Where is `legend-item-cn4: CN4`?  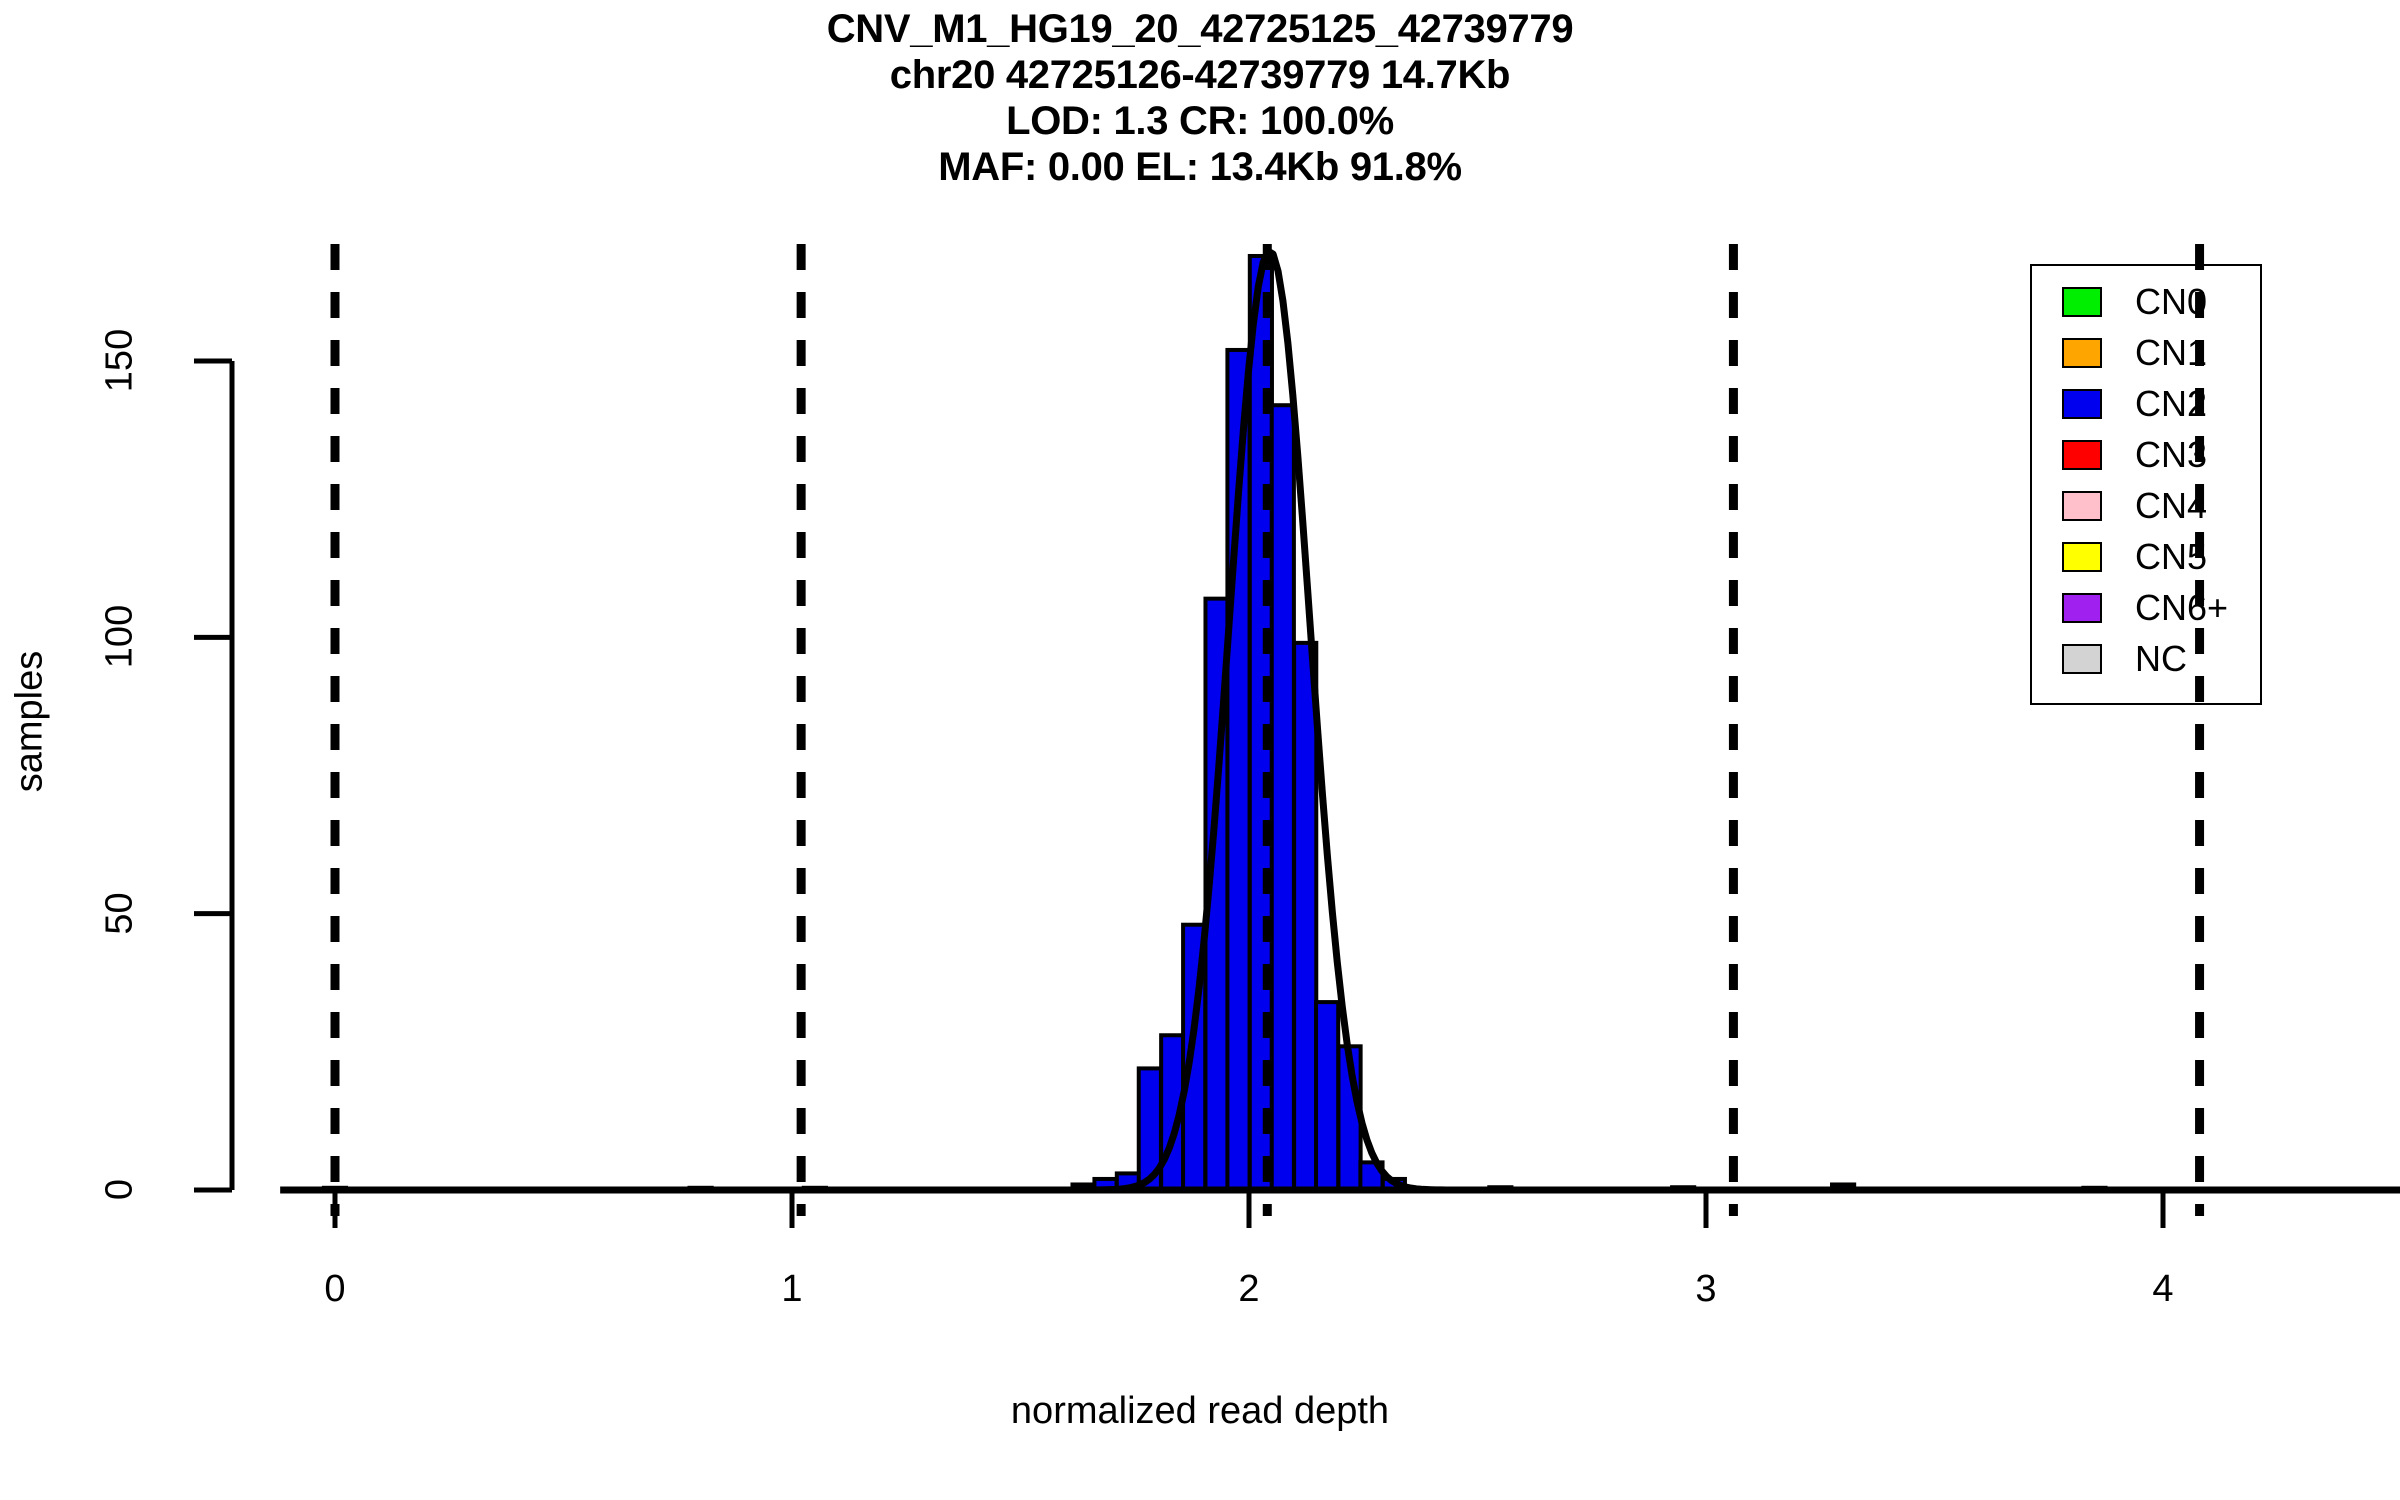 legend-item-cn4: CN4 is located at coordinates (2134, 506).